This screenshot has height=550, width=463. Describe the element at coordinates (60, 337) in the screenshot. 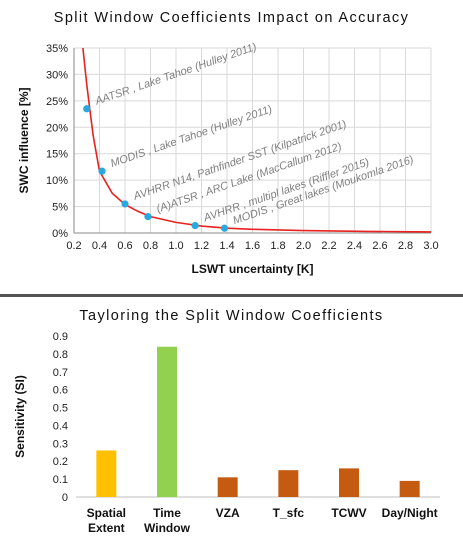

I see `y-tick-label: 0.9` at that location.